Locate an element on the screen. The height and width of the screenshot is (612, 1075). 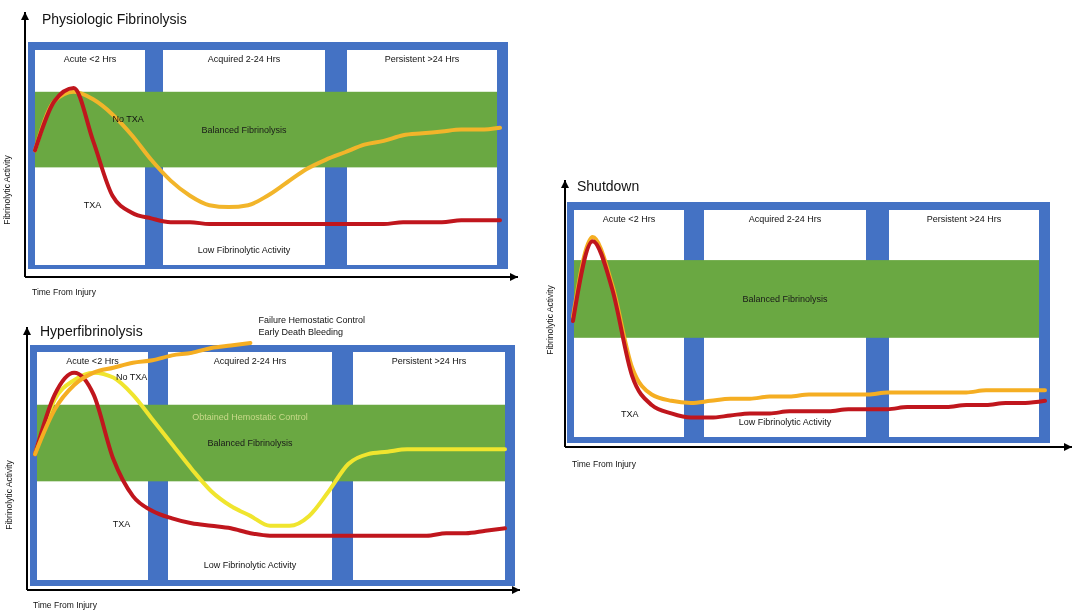
text: TXA is located at coordinates (121, 523).